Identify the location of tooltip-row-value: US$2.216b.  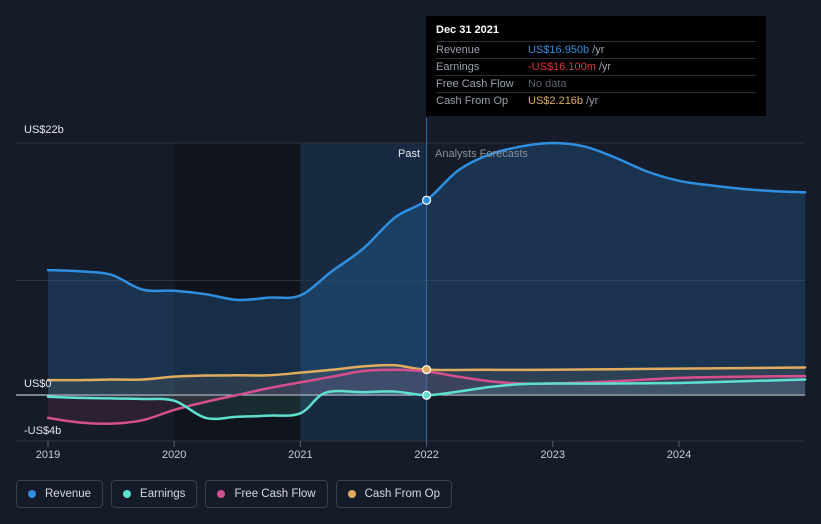
(556, 101).